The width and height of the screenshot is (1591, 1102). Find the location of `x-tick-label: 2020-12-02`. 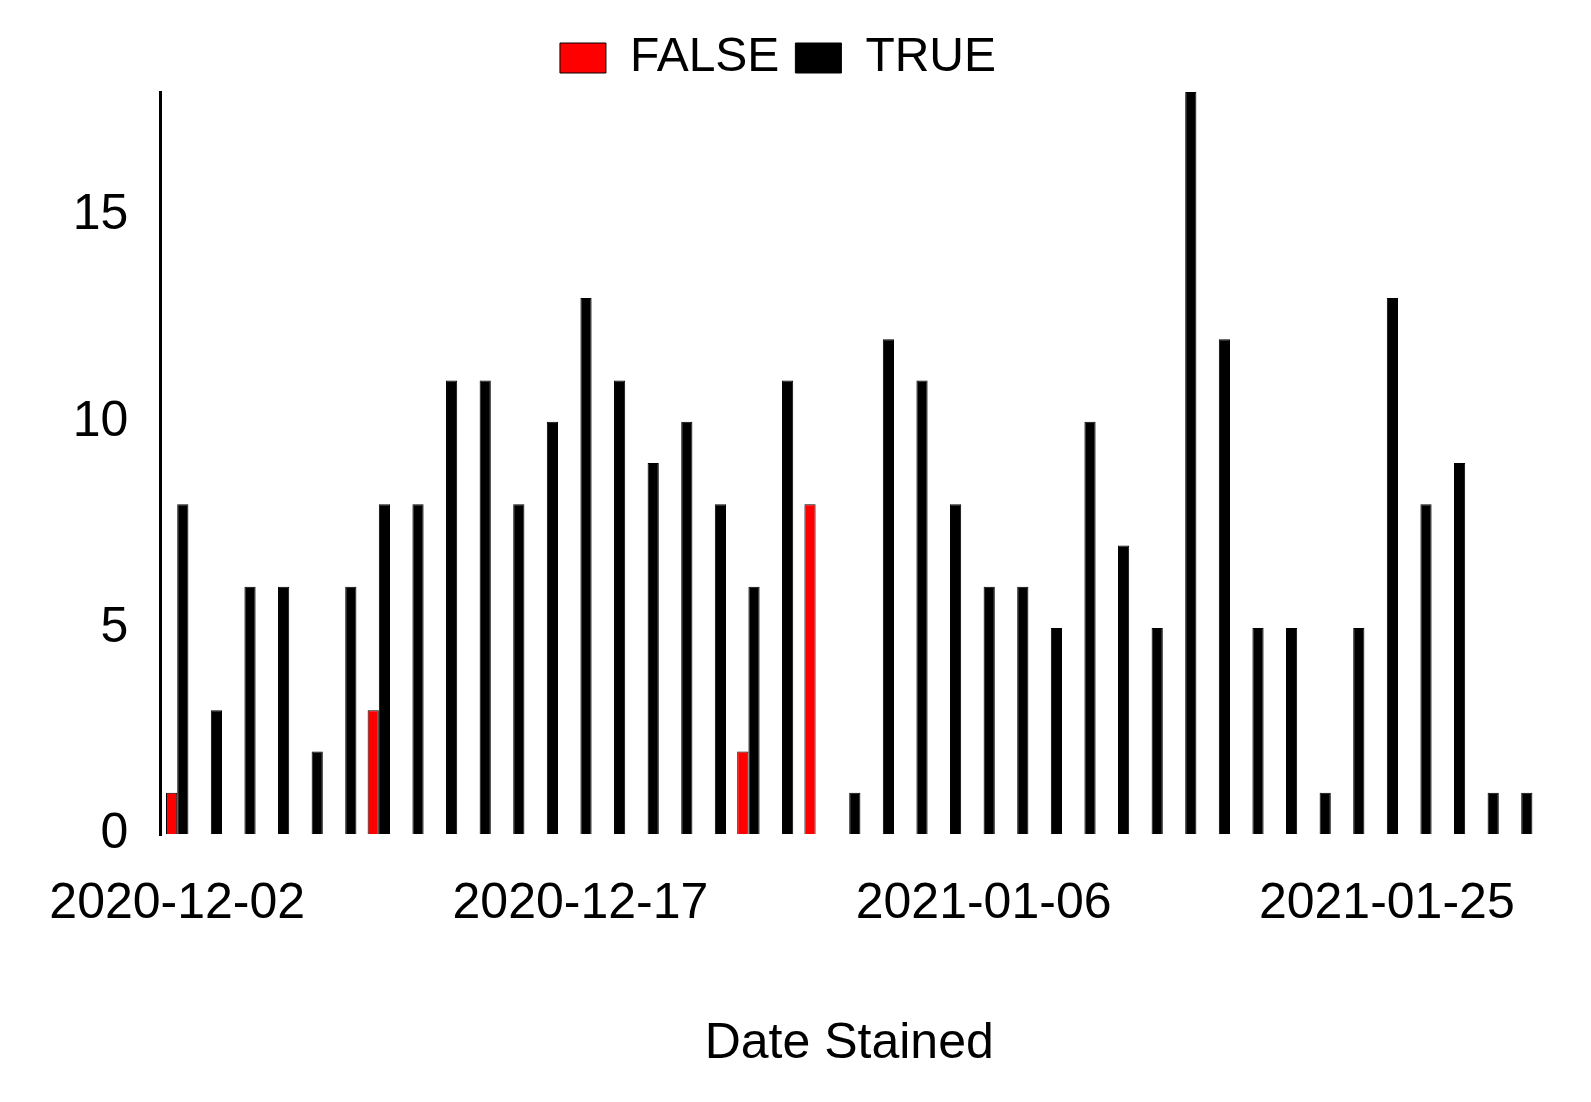

x-tick-label: 2020-12-02 is located at coordinates (177, 900).